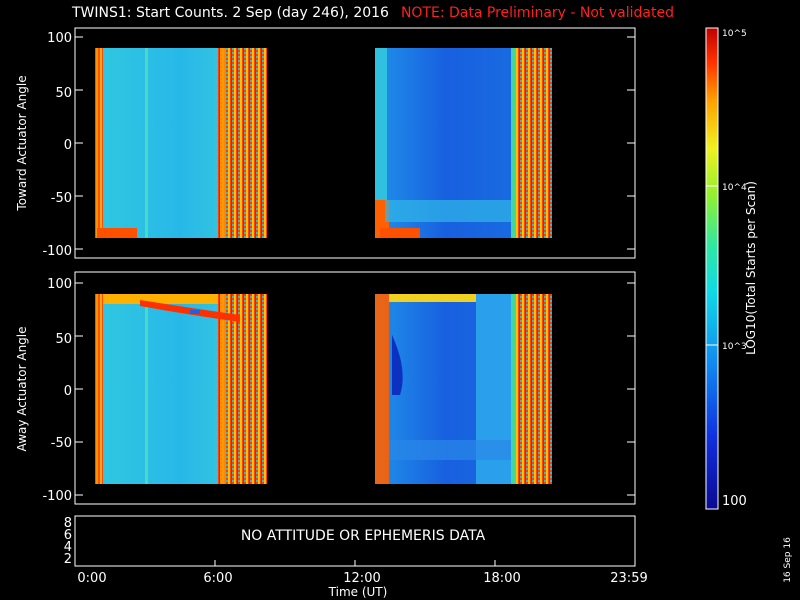 The height and width of the screenshot is (600, 800). What do you see at coordinates (751, 268) in the screenshot?
I see `colorbar-label: LOG10(Total Starts per Scan)` at bounding box center [751, 268].